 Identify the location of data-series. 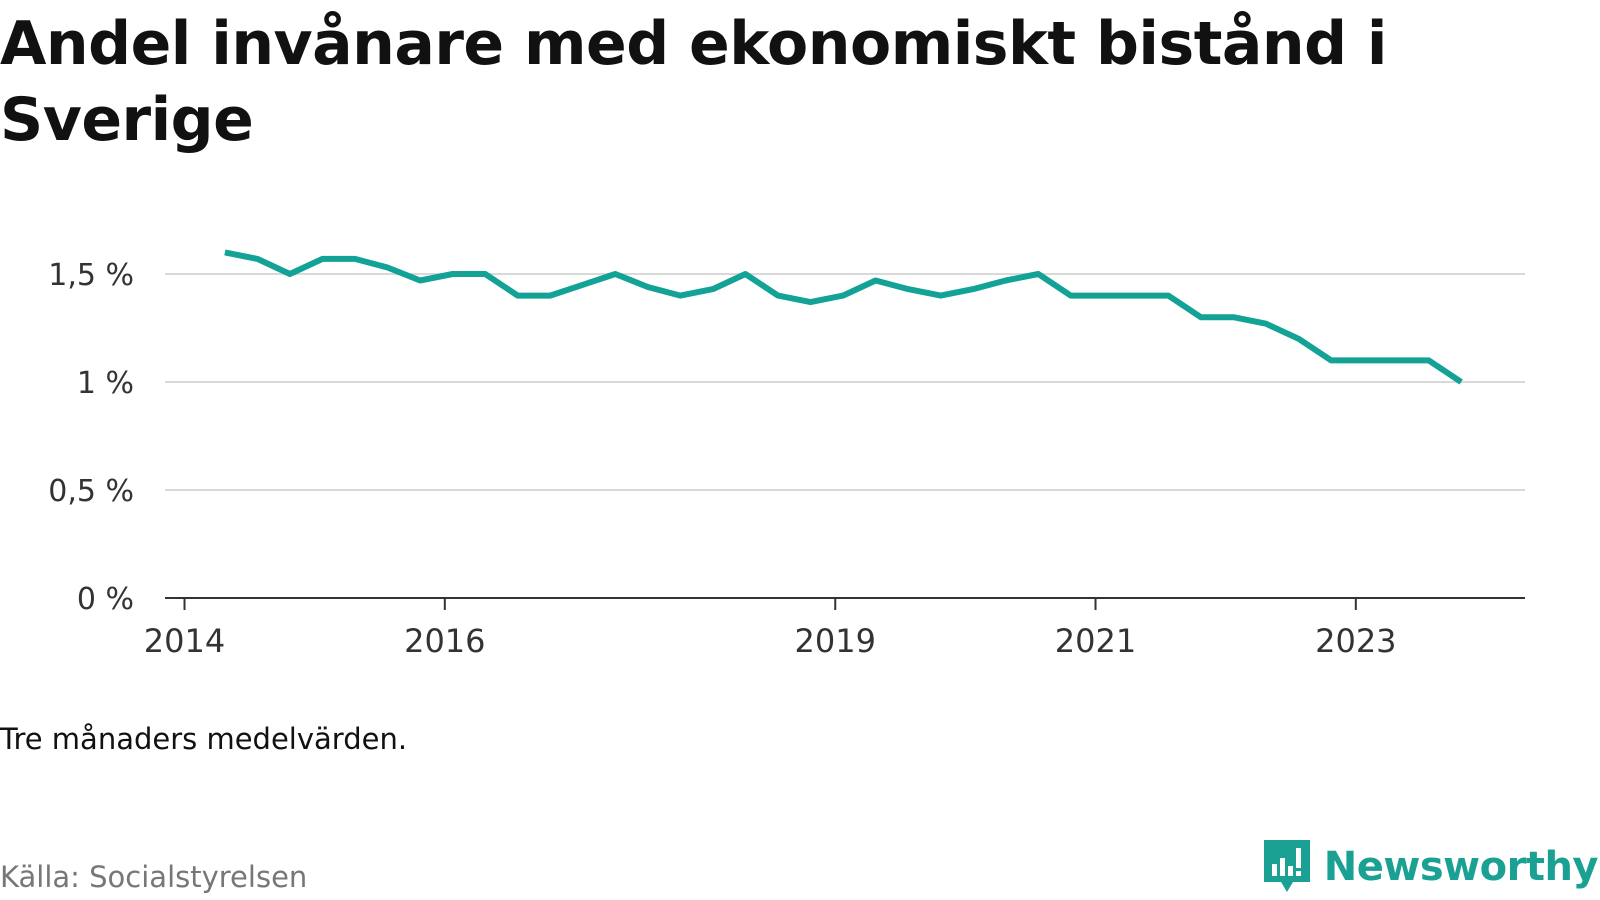
(843, 317).